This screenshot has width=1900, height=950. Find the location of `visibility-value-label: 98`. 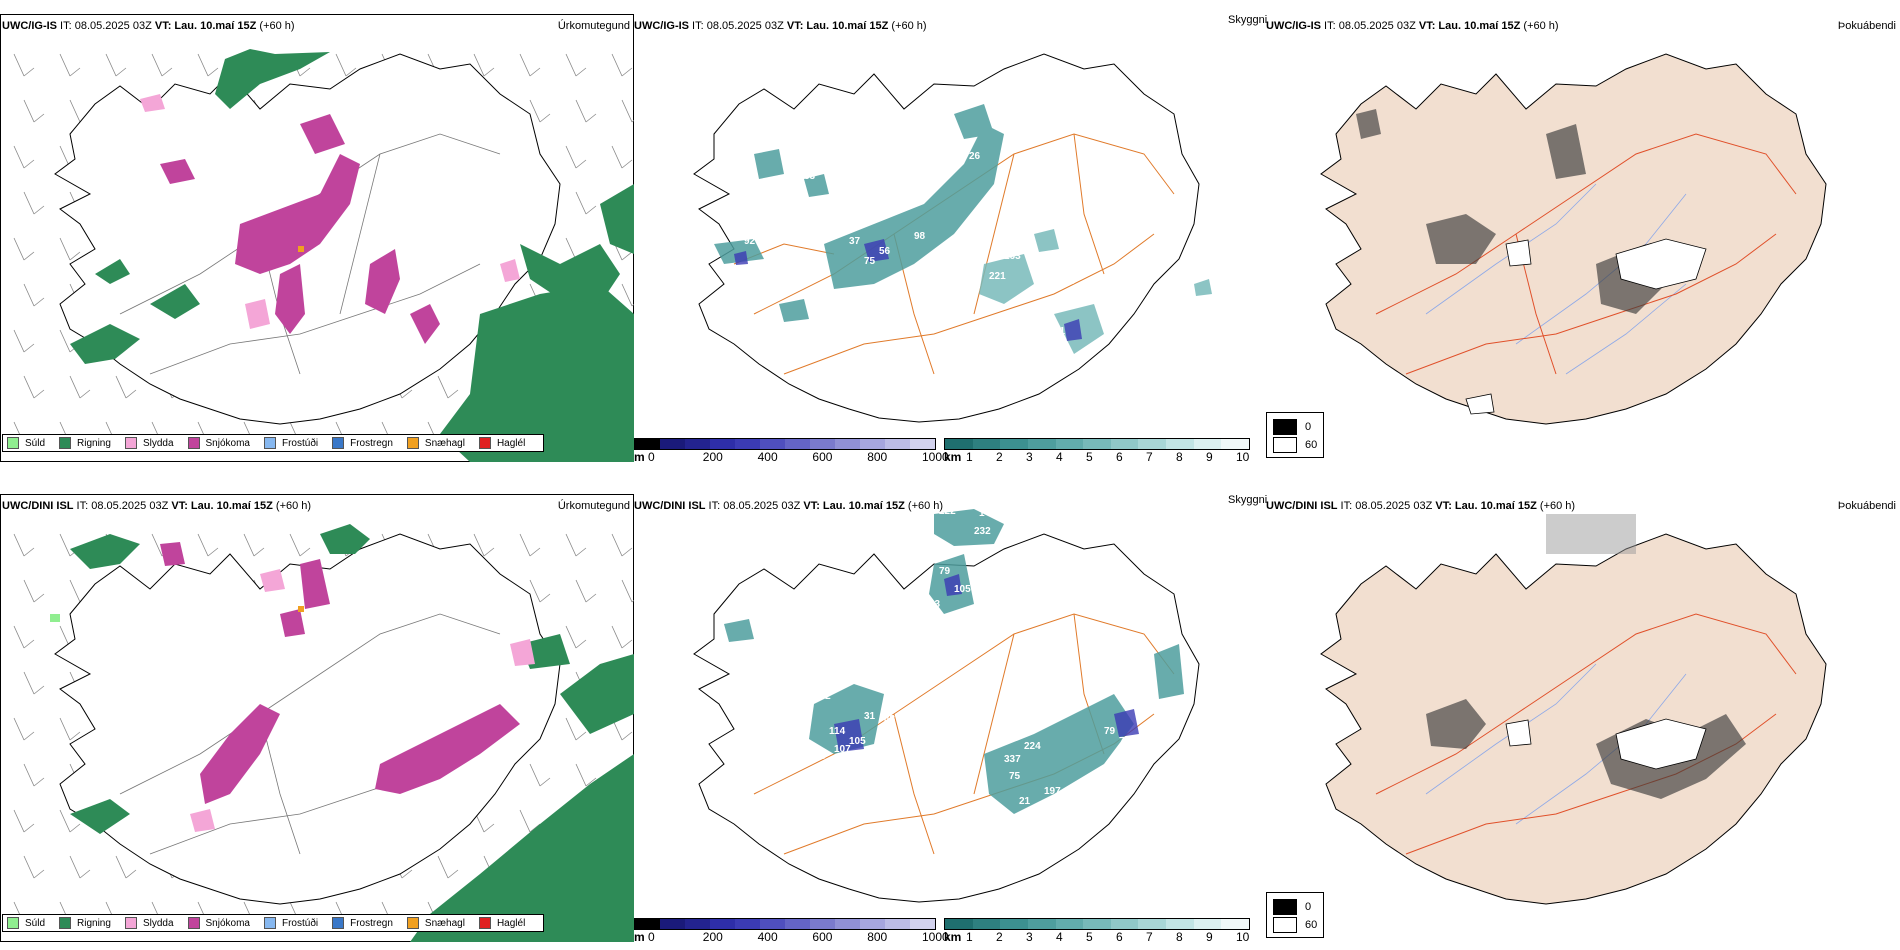

visibility-value-label: 98 is located at coordinates (920, 236).